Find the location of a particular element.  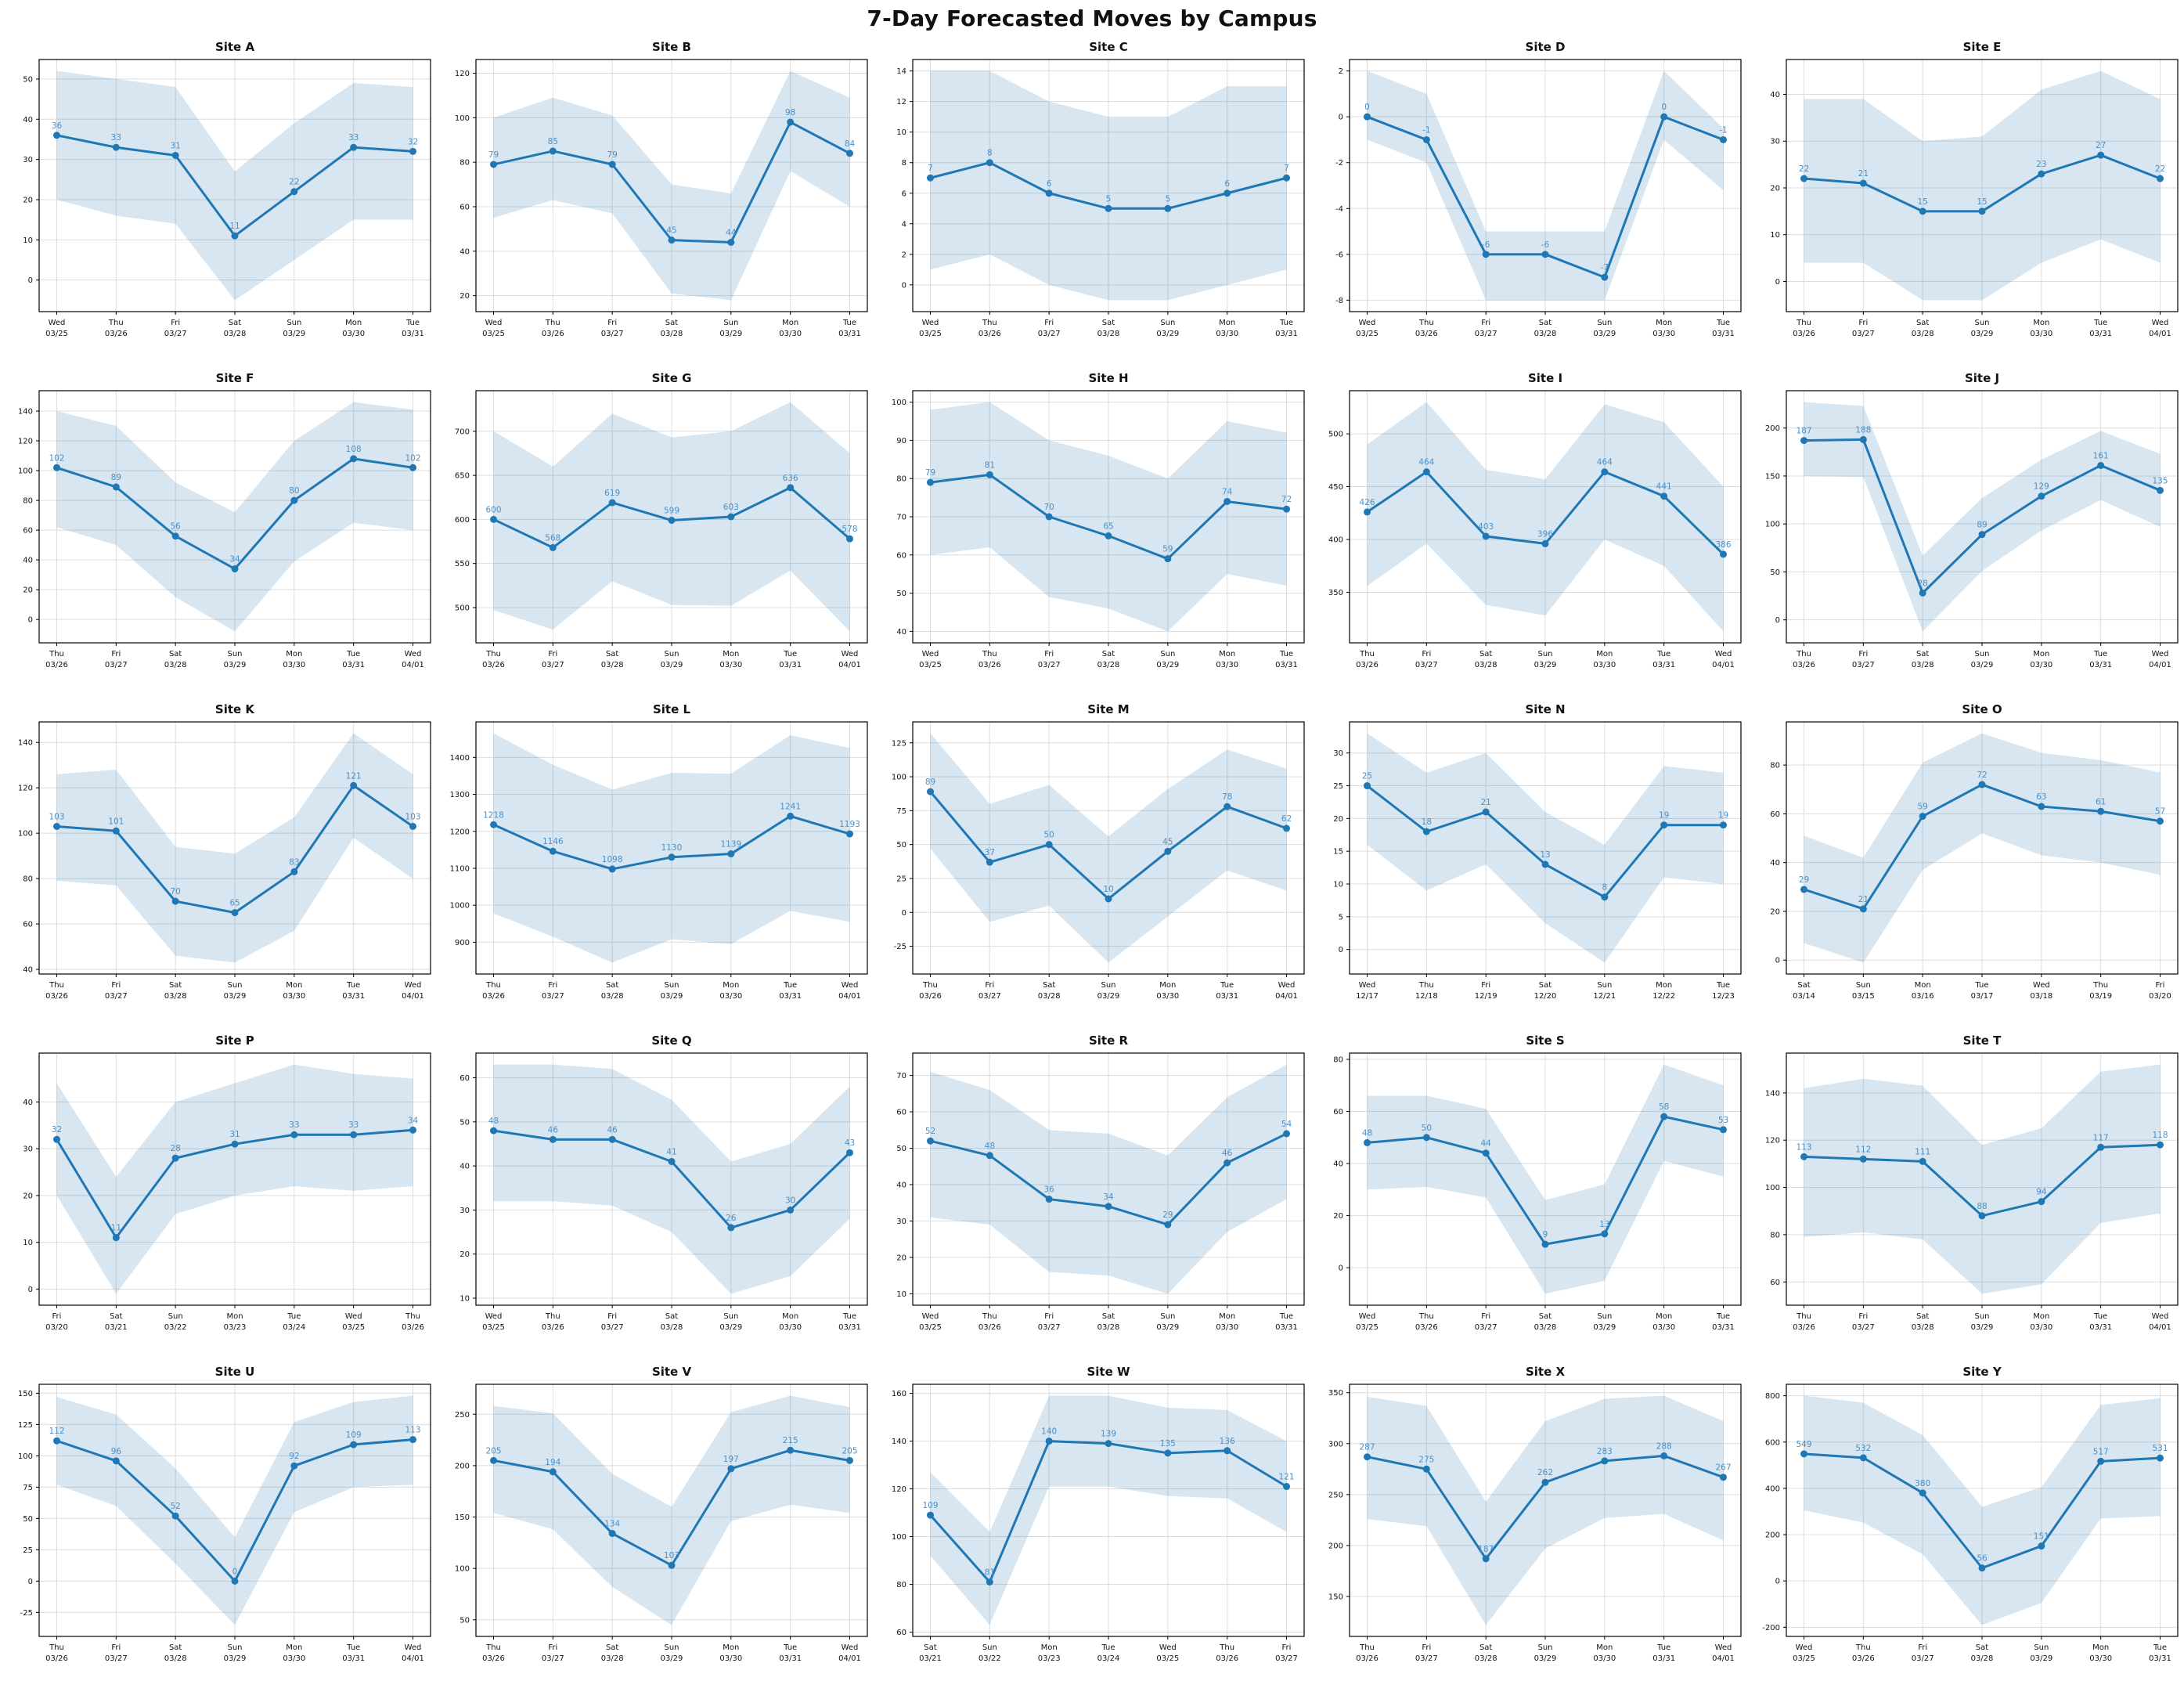

value-label: 5 is located at coordinates (1109, 199).